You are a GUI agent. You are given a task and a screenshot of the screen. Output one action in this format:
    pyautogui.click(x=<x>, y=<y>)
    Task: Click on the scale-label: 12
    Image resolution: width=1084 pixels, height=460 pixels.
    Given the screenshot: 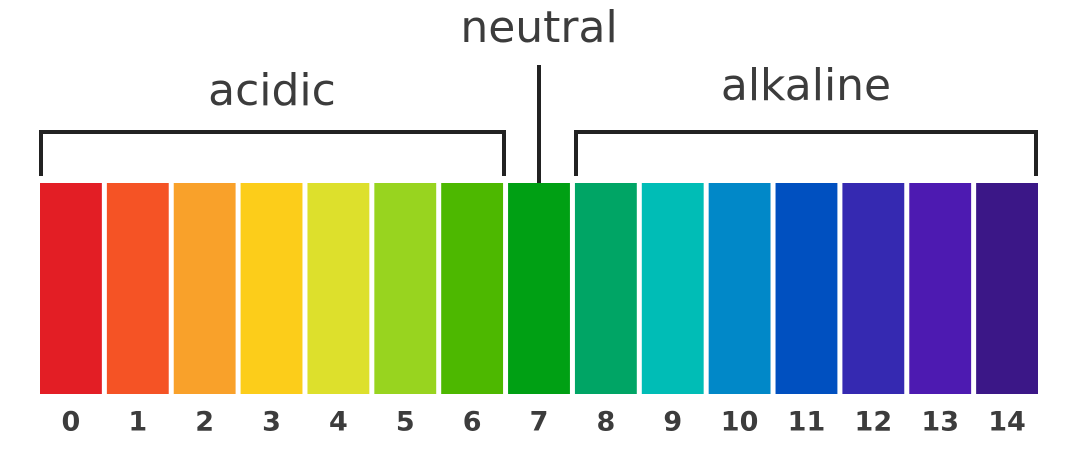 What is the action you would take?
    pyautogui.click(x=874, y=422)
    